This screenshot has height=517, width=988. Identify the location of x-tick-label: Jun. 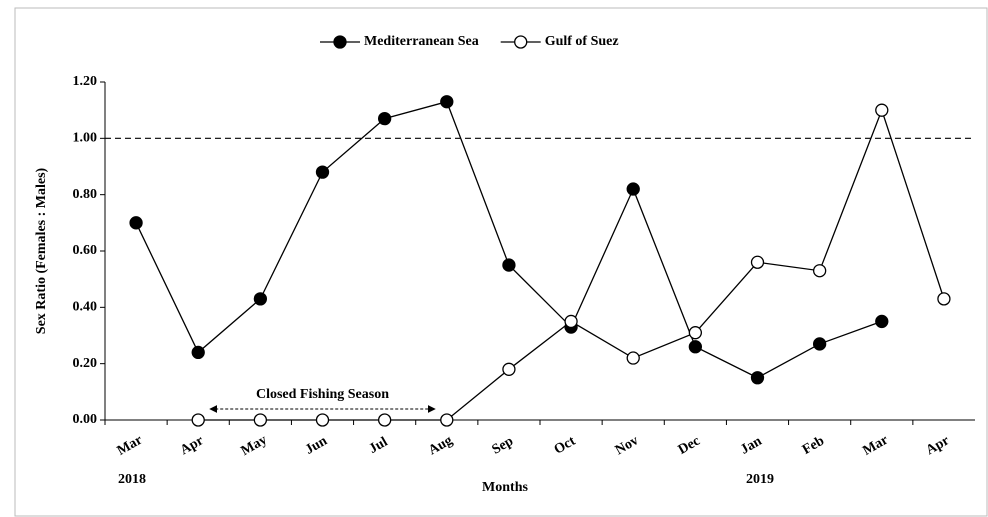
(316, 446).